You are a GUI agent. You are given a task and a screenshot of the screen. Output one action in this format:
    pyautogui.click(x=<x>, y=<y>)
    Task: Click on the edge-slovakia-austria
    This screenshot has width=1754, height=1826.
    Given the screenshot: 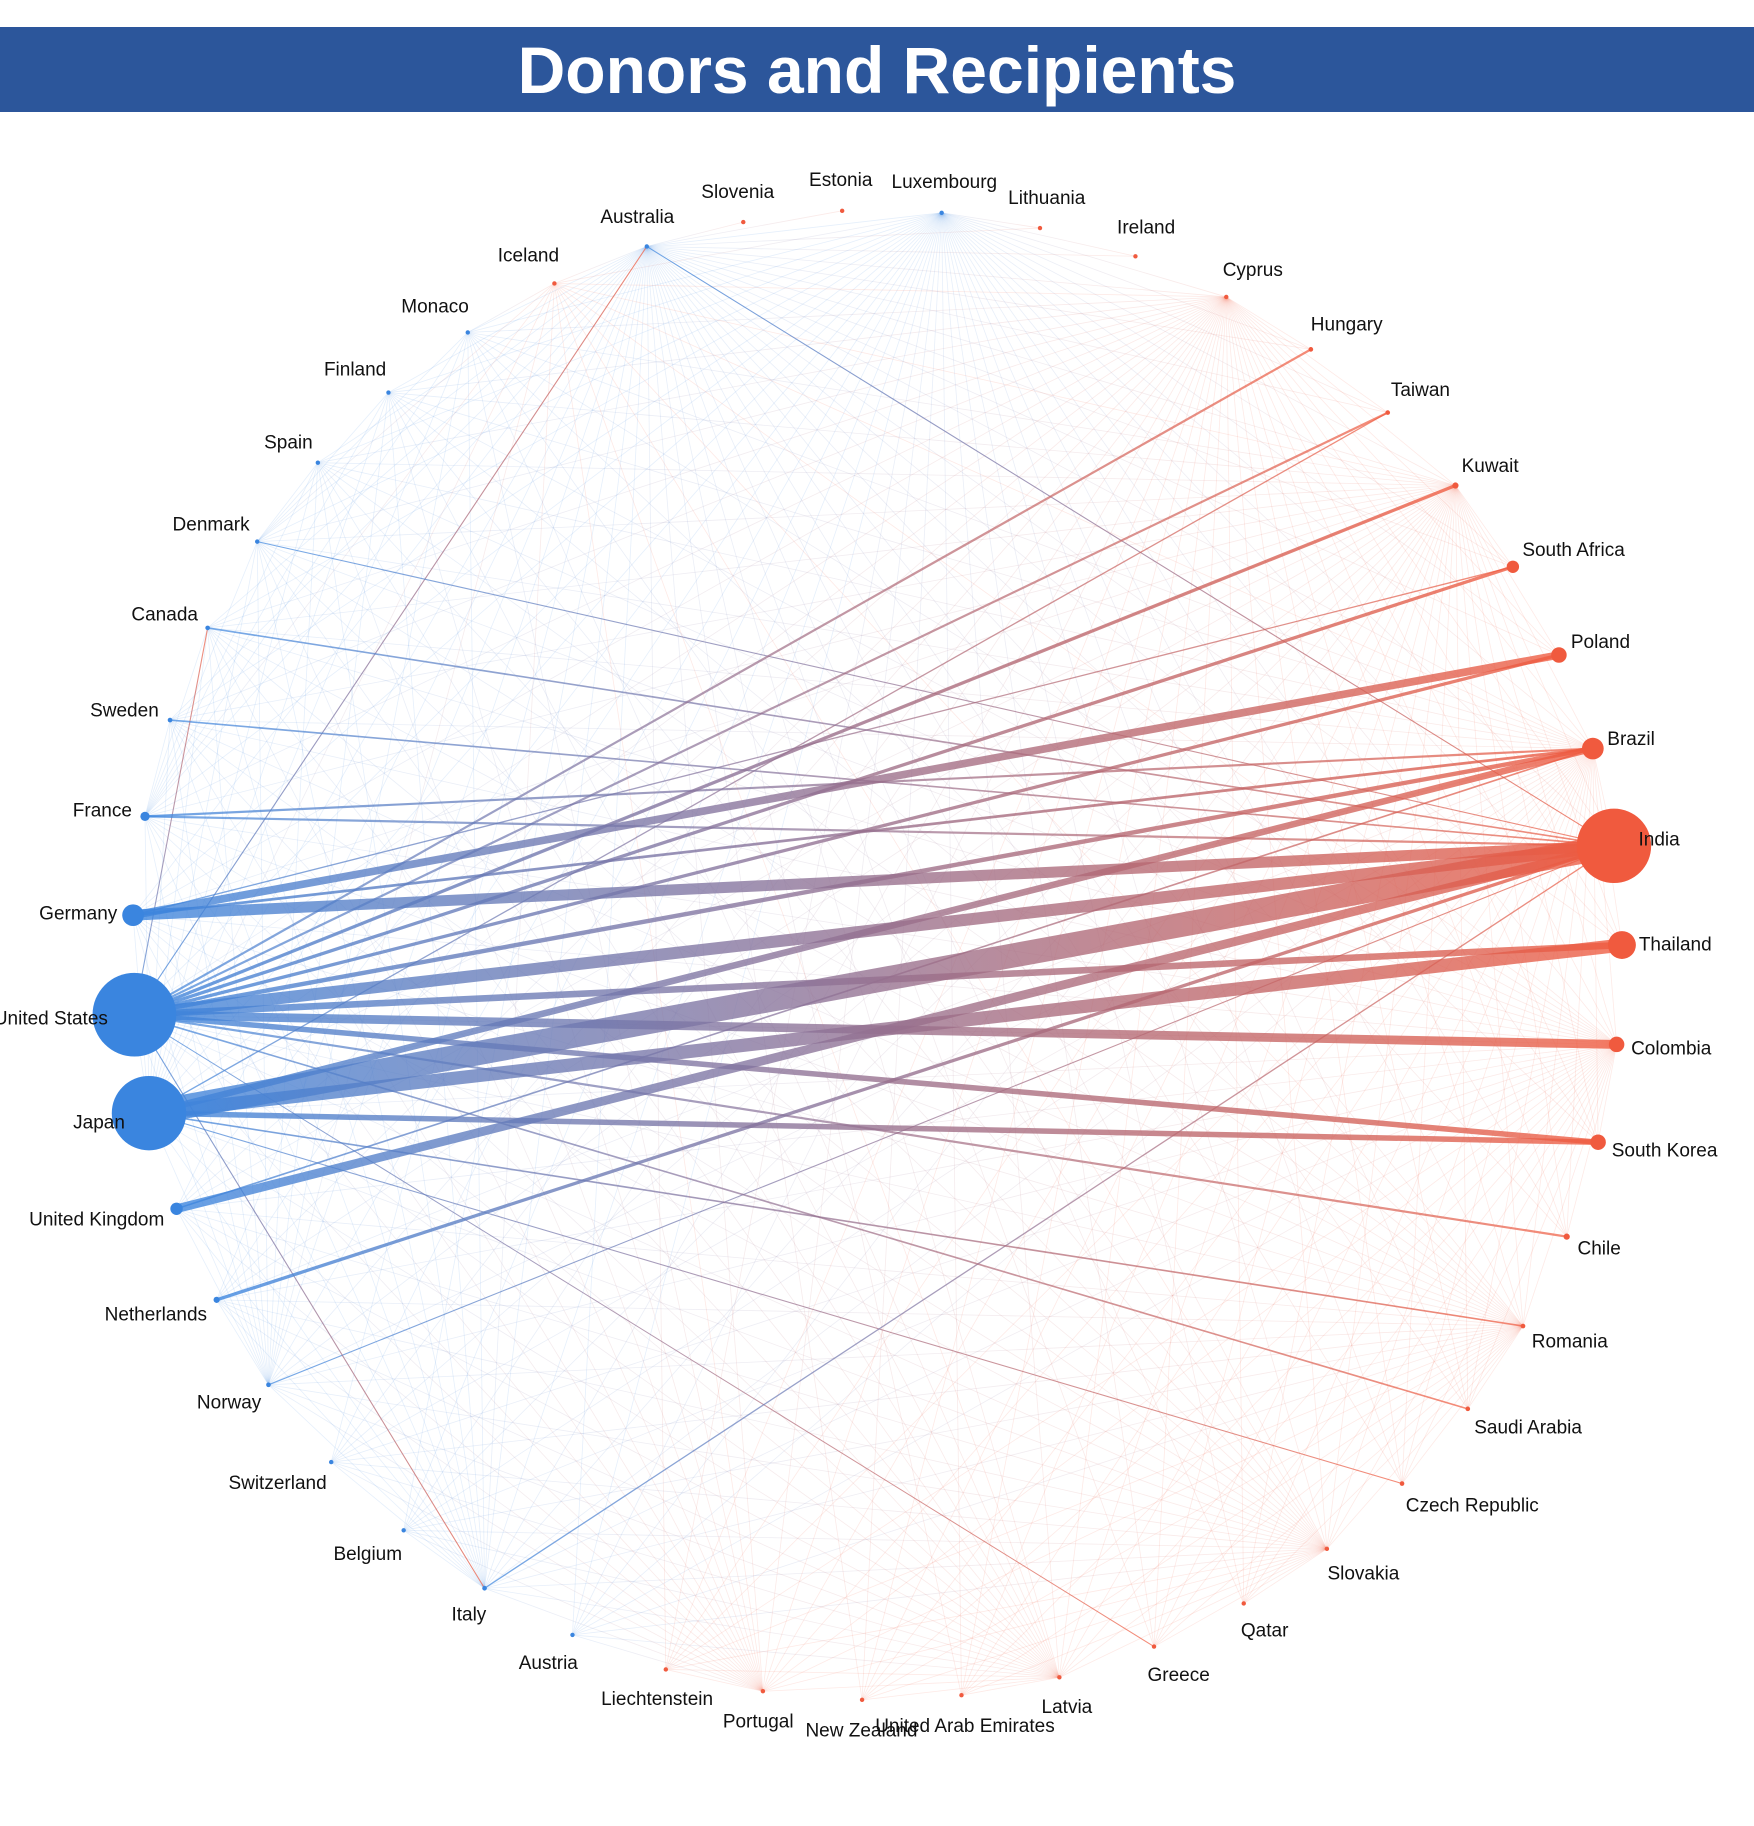 What is the action you would take?
    pyautogui.click(x=949, y=1592)
    